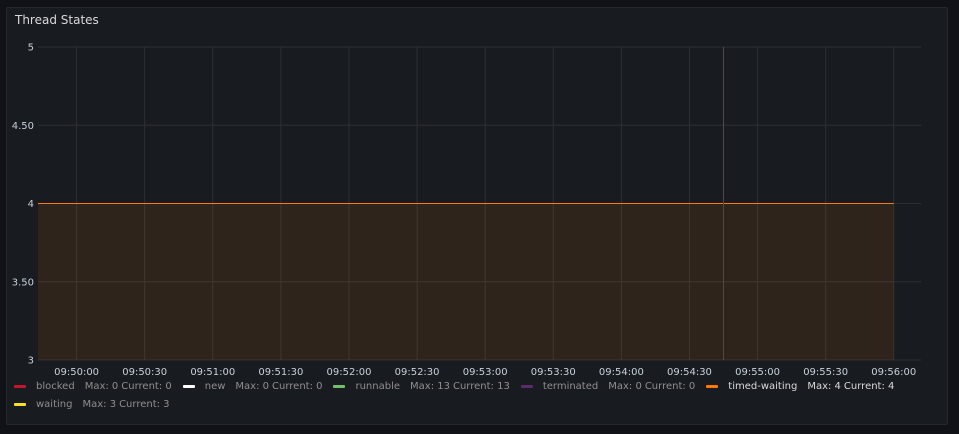 This screenshot has height=434, width=959. What do you see at coordinates (144, 372) in the screenshot?
I see `x-tick-label: 09:50:30` at bounding box center [144, 372].